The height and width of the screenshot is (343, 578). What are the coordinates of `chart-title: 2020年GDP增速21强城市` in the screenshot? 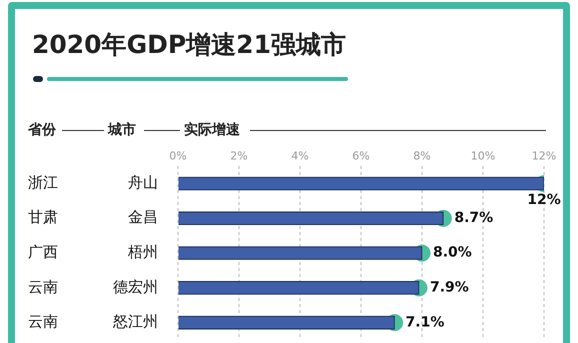 It's located at (189, 45).